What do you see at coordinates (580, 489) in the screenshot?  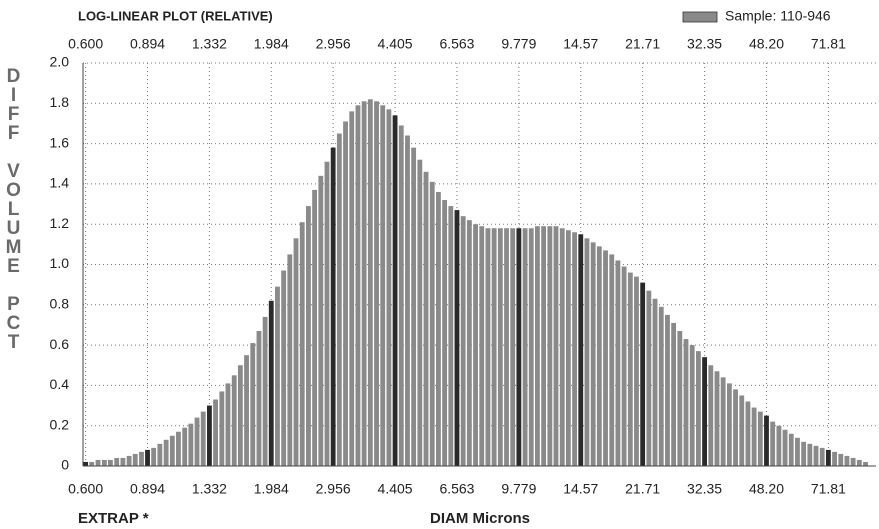 I see `x-tick-label: 14.57` at bounding box center [580, 489].